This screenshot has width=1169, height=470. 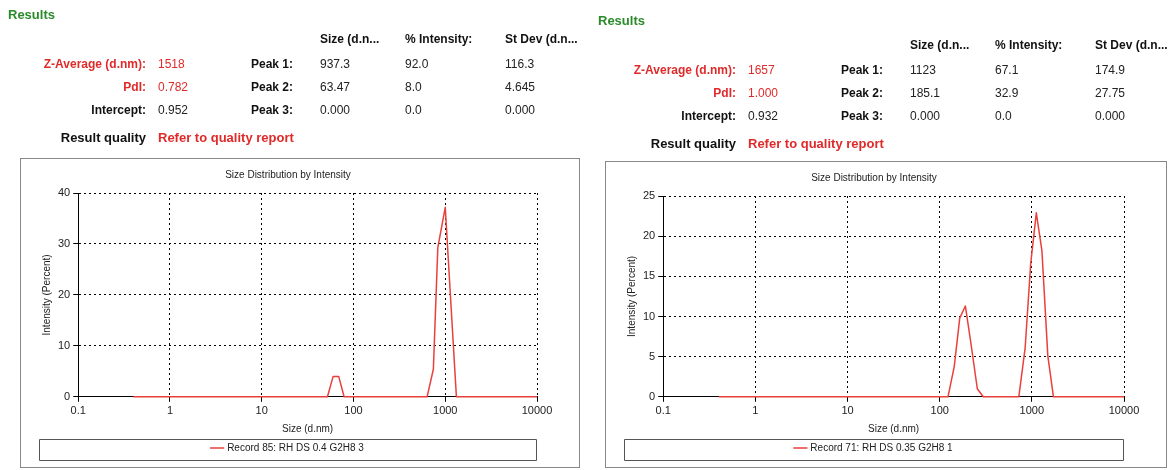 What do you see at coordinates (925, 93) in the screenshot?
I see `text: 185.1` at bounding box center [925, 93].